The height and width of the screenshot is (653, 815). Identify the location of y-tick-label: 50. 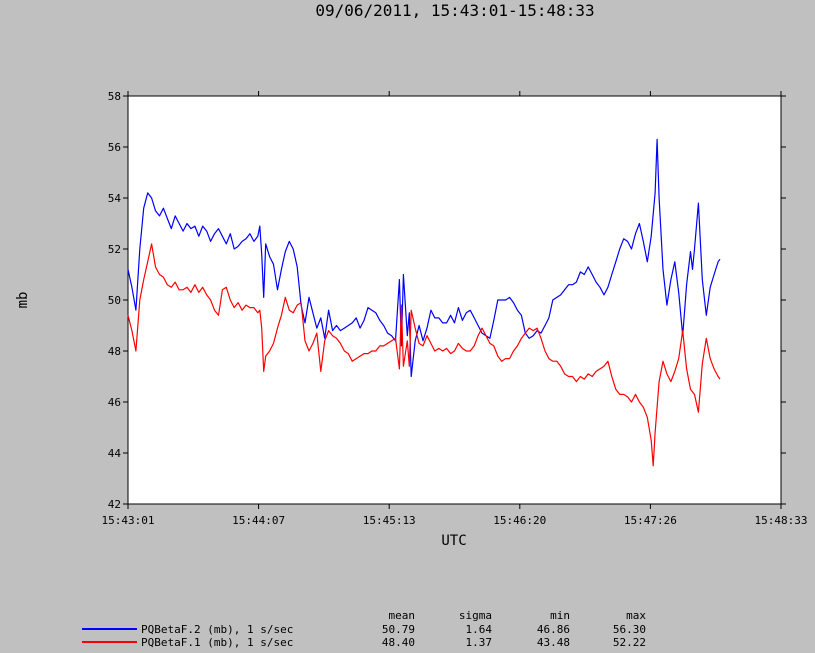
(114, 300).